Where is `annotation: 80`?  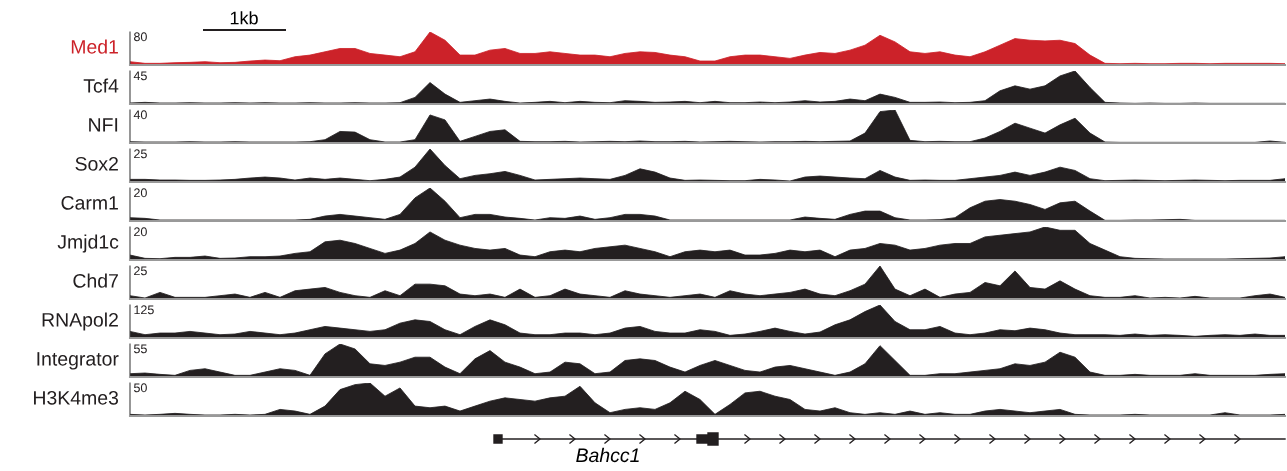 annotation: 80 is located at coordinates (140, 37).